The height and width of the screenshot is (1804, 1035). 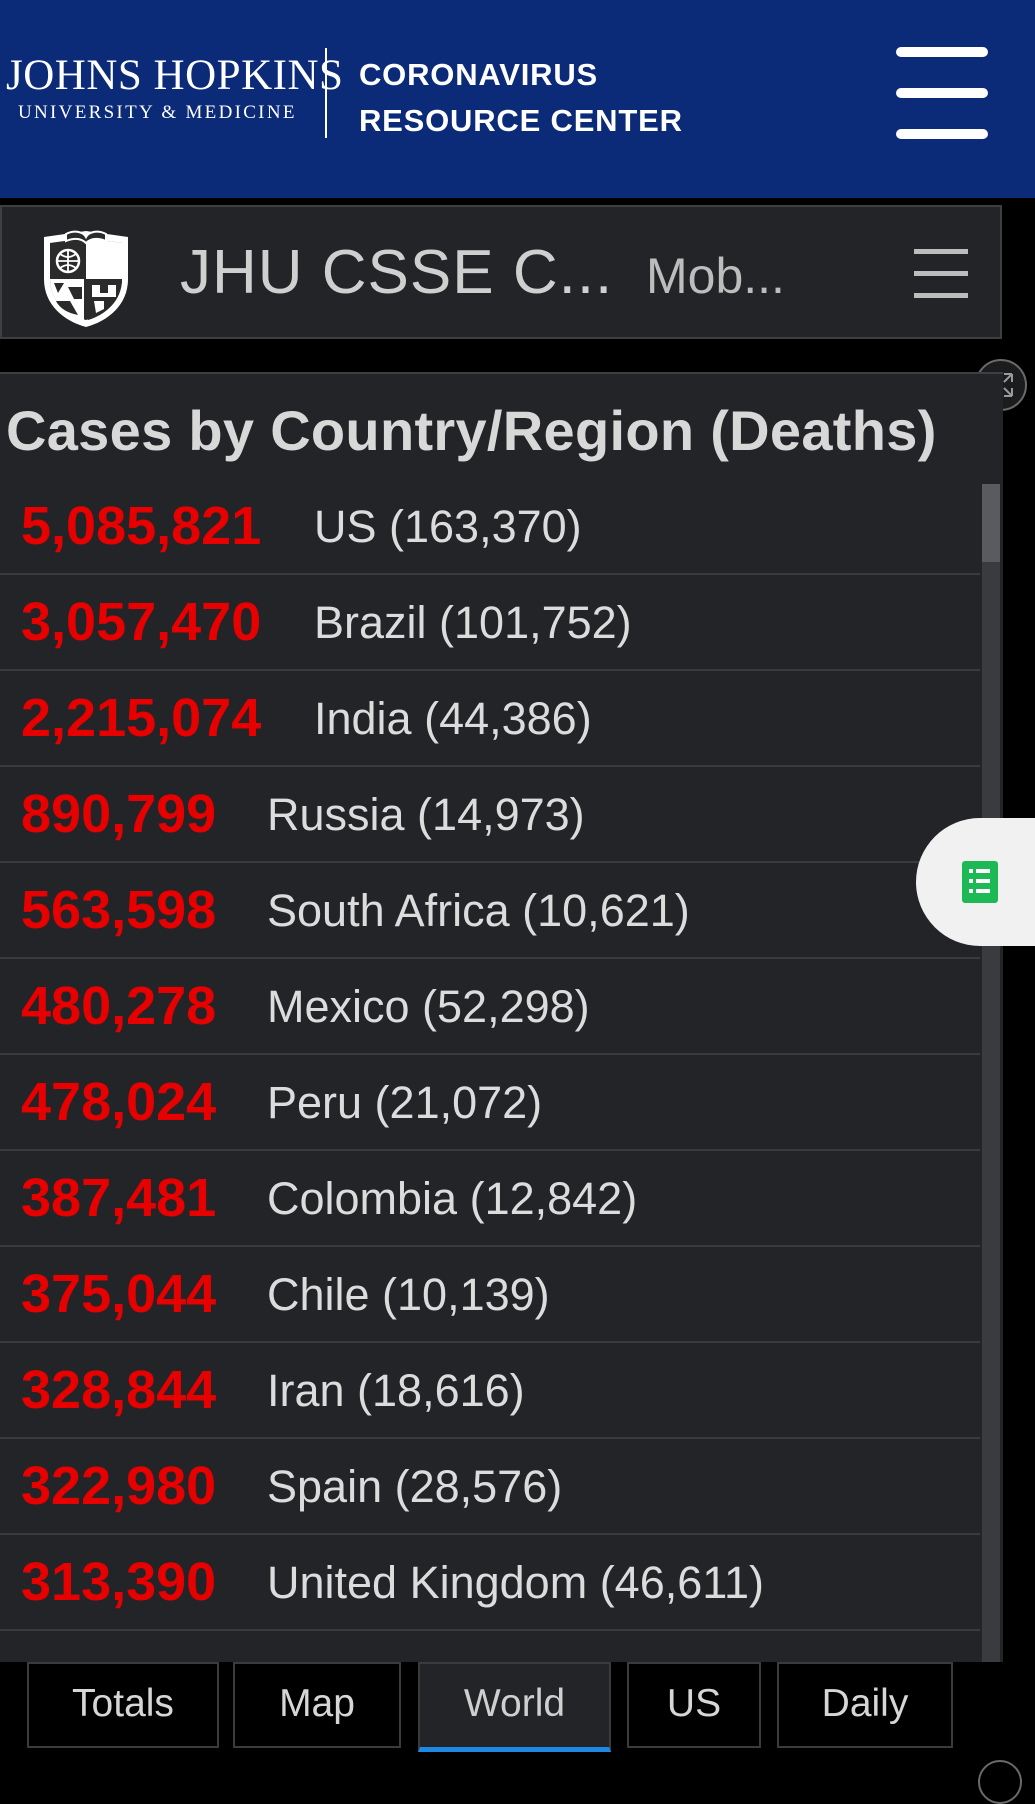 I want to click on side-panel-tab, so click(x=975, y=882).